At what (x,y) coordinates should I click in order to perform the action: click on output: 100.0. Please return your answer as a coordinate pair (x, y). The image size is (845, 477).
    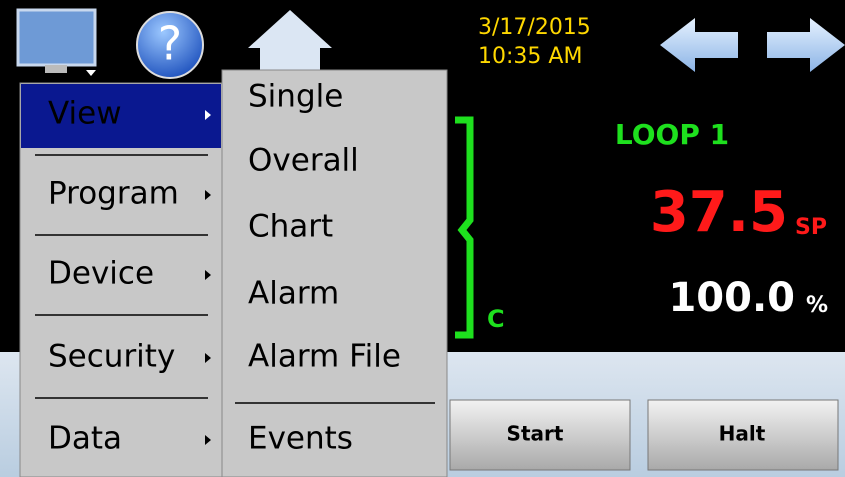
    Looking at the image, I should click on (731, 298).